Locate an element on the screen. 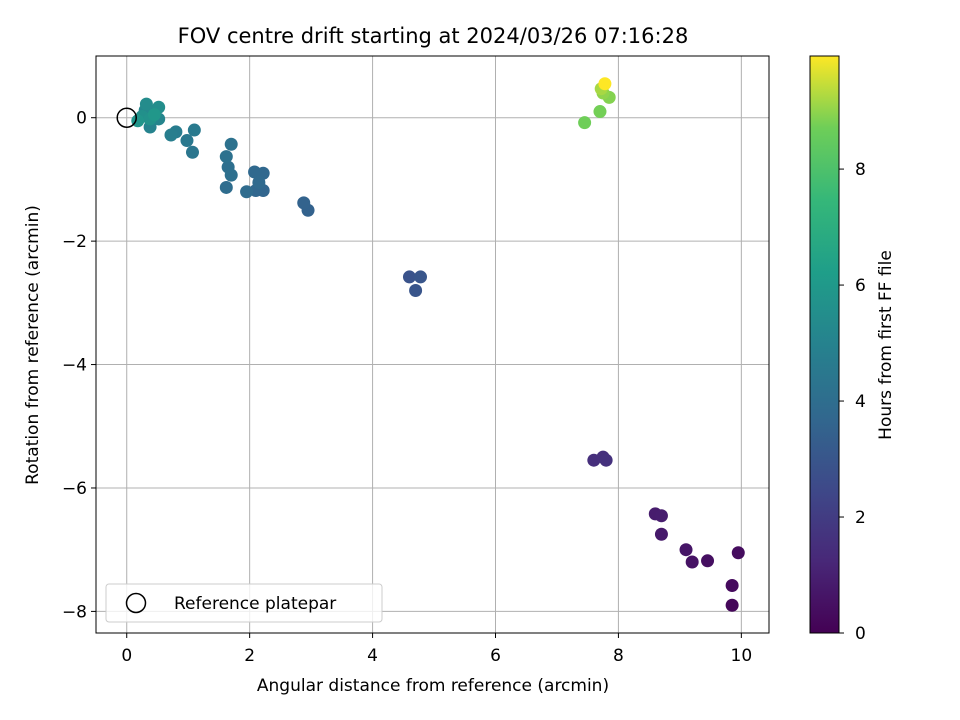  colorbar-gradient is located at coordinates (824, 344).